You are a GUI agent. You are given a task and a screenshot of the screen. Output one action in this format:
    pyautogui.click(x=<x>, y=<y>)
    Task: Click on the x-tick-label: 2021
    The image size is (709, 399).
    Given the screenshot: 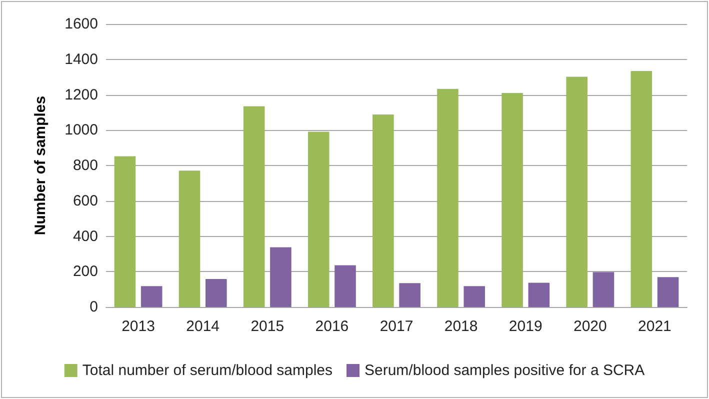 What is the action you would take?
    pyautogui.click(x=655, y=326)
    